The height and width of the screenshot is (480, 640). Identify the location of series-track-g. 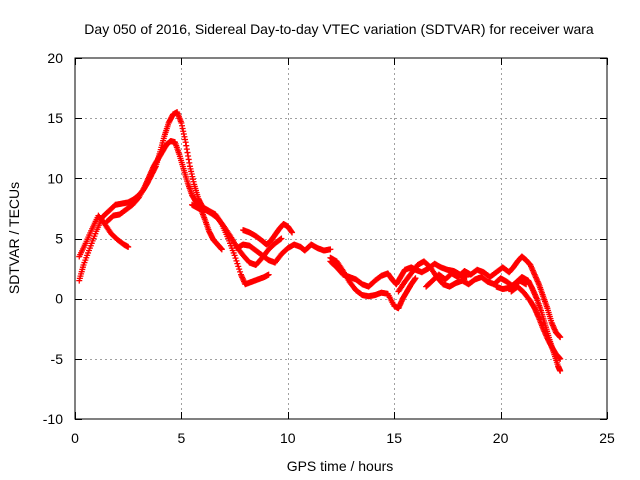
(373, 283).